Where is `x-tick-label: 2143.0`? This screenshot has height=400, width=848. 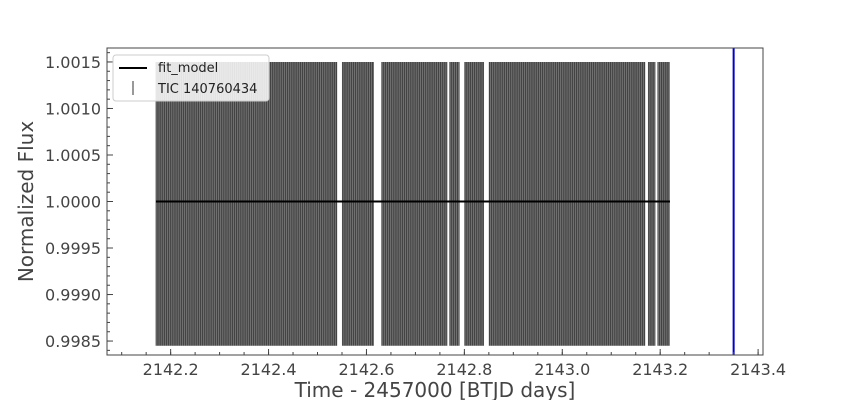 x-tick-label: 2143.0 is located at coordinates (562, 369).